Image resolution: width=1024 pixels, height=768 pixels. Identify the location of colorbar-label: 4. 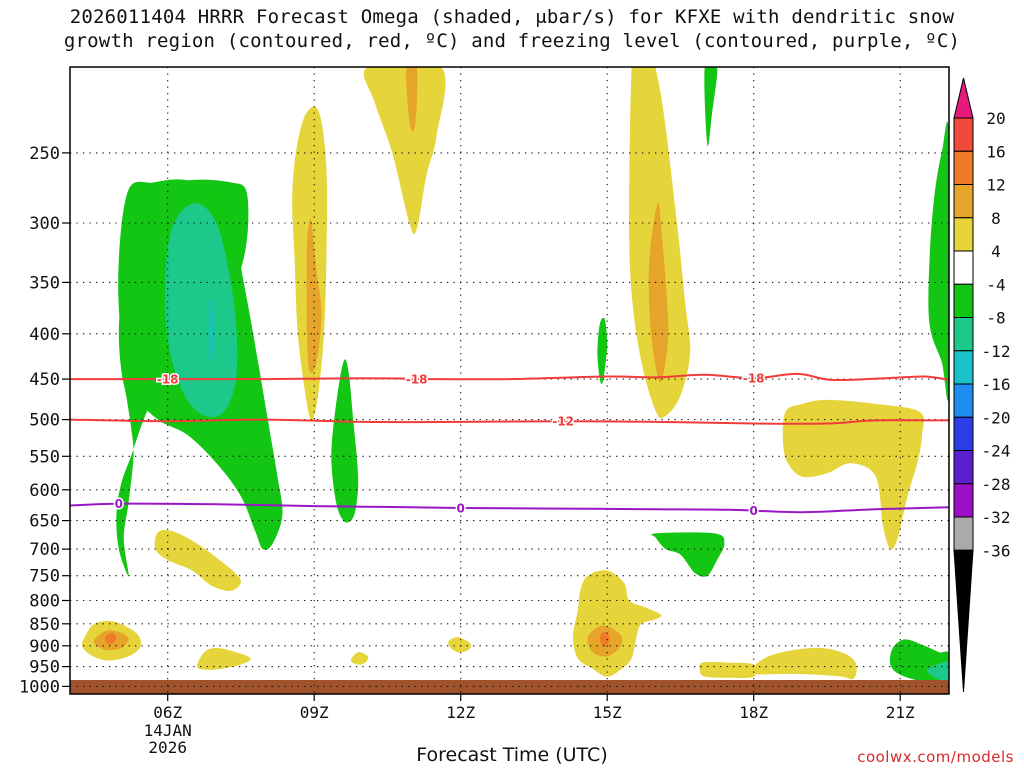
(996, 251).